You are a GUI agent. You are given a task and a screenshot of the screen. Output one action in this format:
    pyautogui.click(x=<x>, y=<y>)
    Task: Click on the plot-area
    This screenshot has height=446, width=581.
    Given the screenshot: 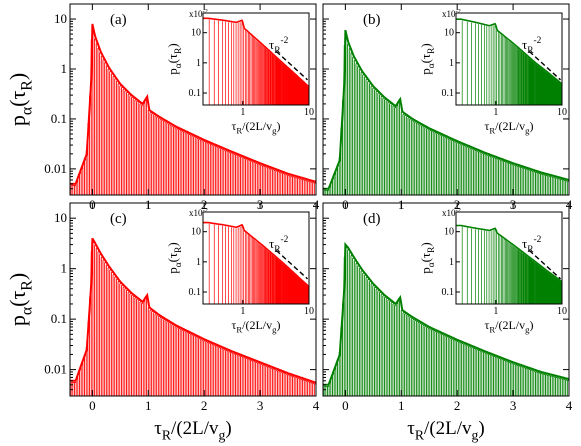 What is the action you would take?
    pyautogui.click(x=446, y=318)
    